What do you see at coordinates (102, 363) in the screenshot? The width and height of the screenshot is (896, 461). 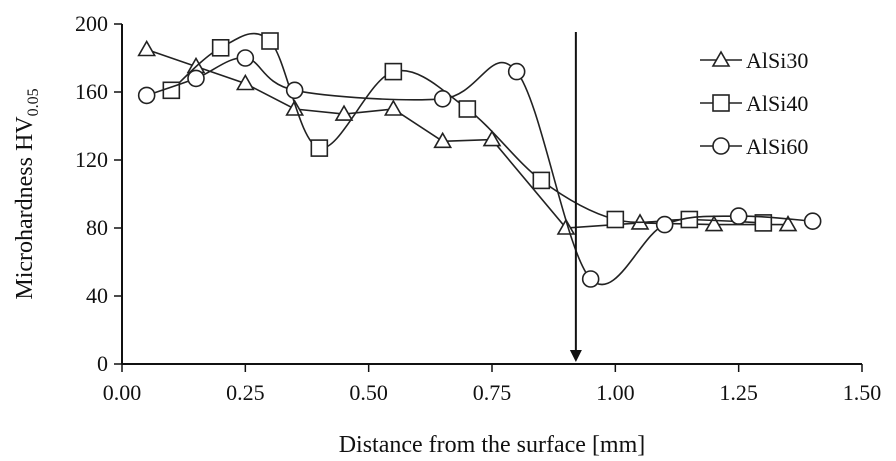 I see `y-tick-label: 0` at bounding box center [102, 363].